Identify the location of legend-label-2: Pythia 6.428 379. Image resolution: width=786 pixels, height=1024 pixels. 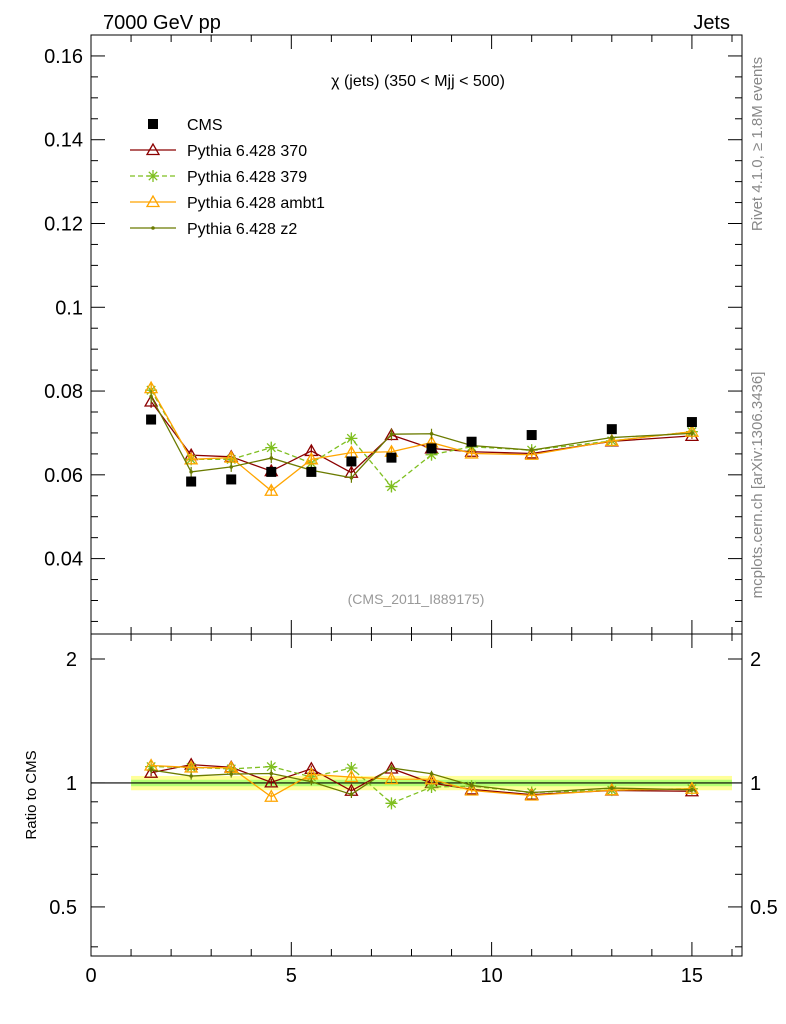
(247, 177).